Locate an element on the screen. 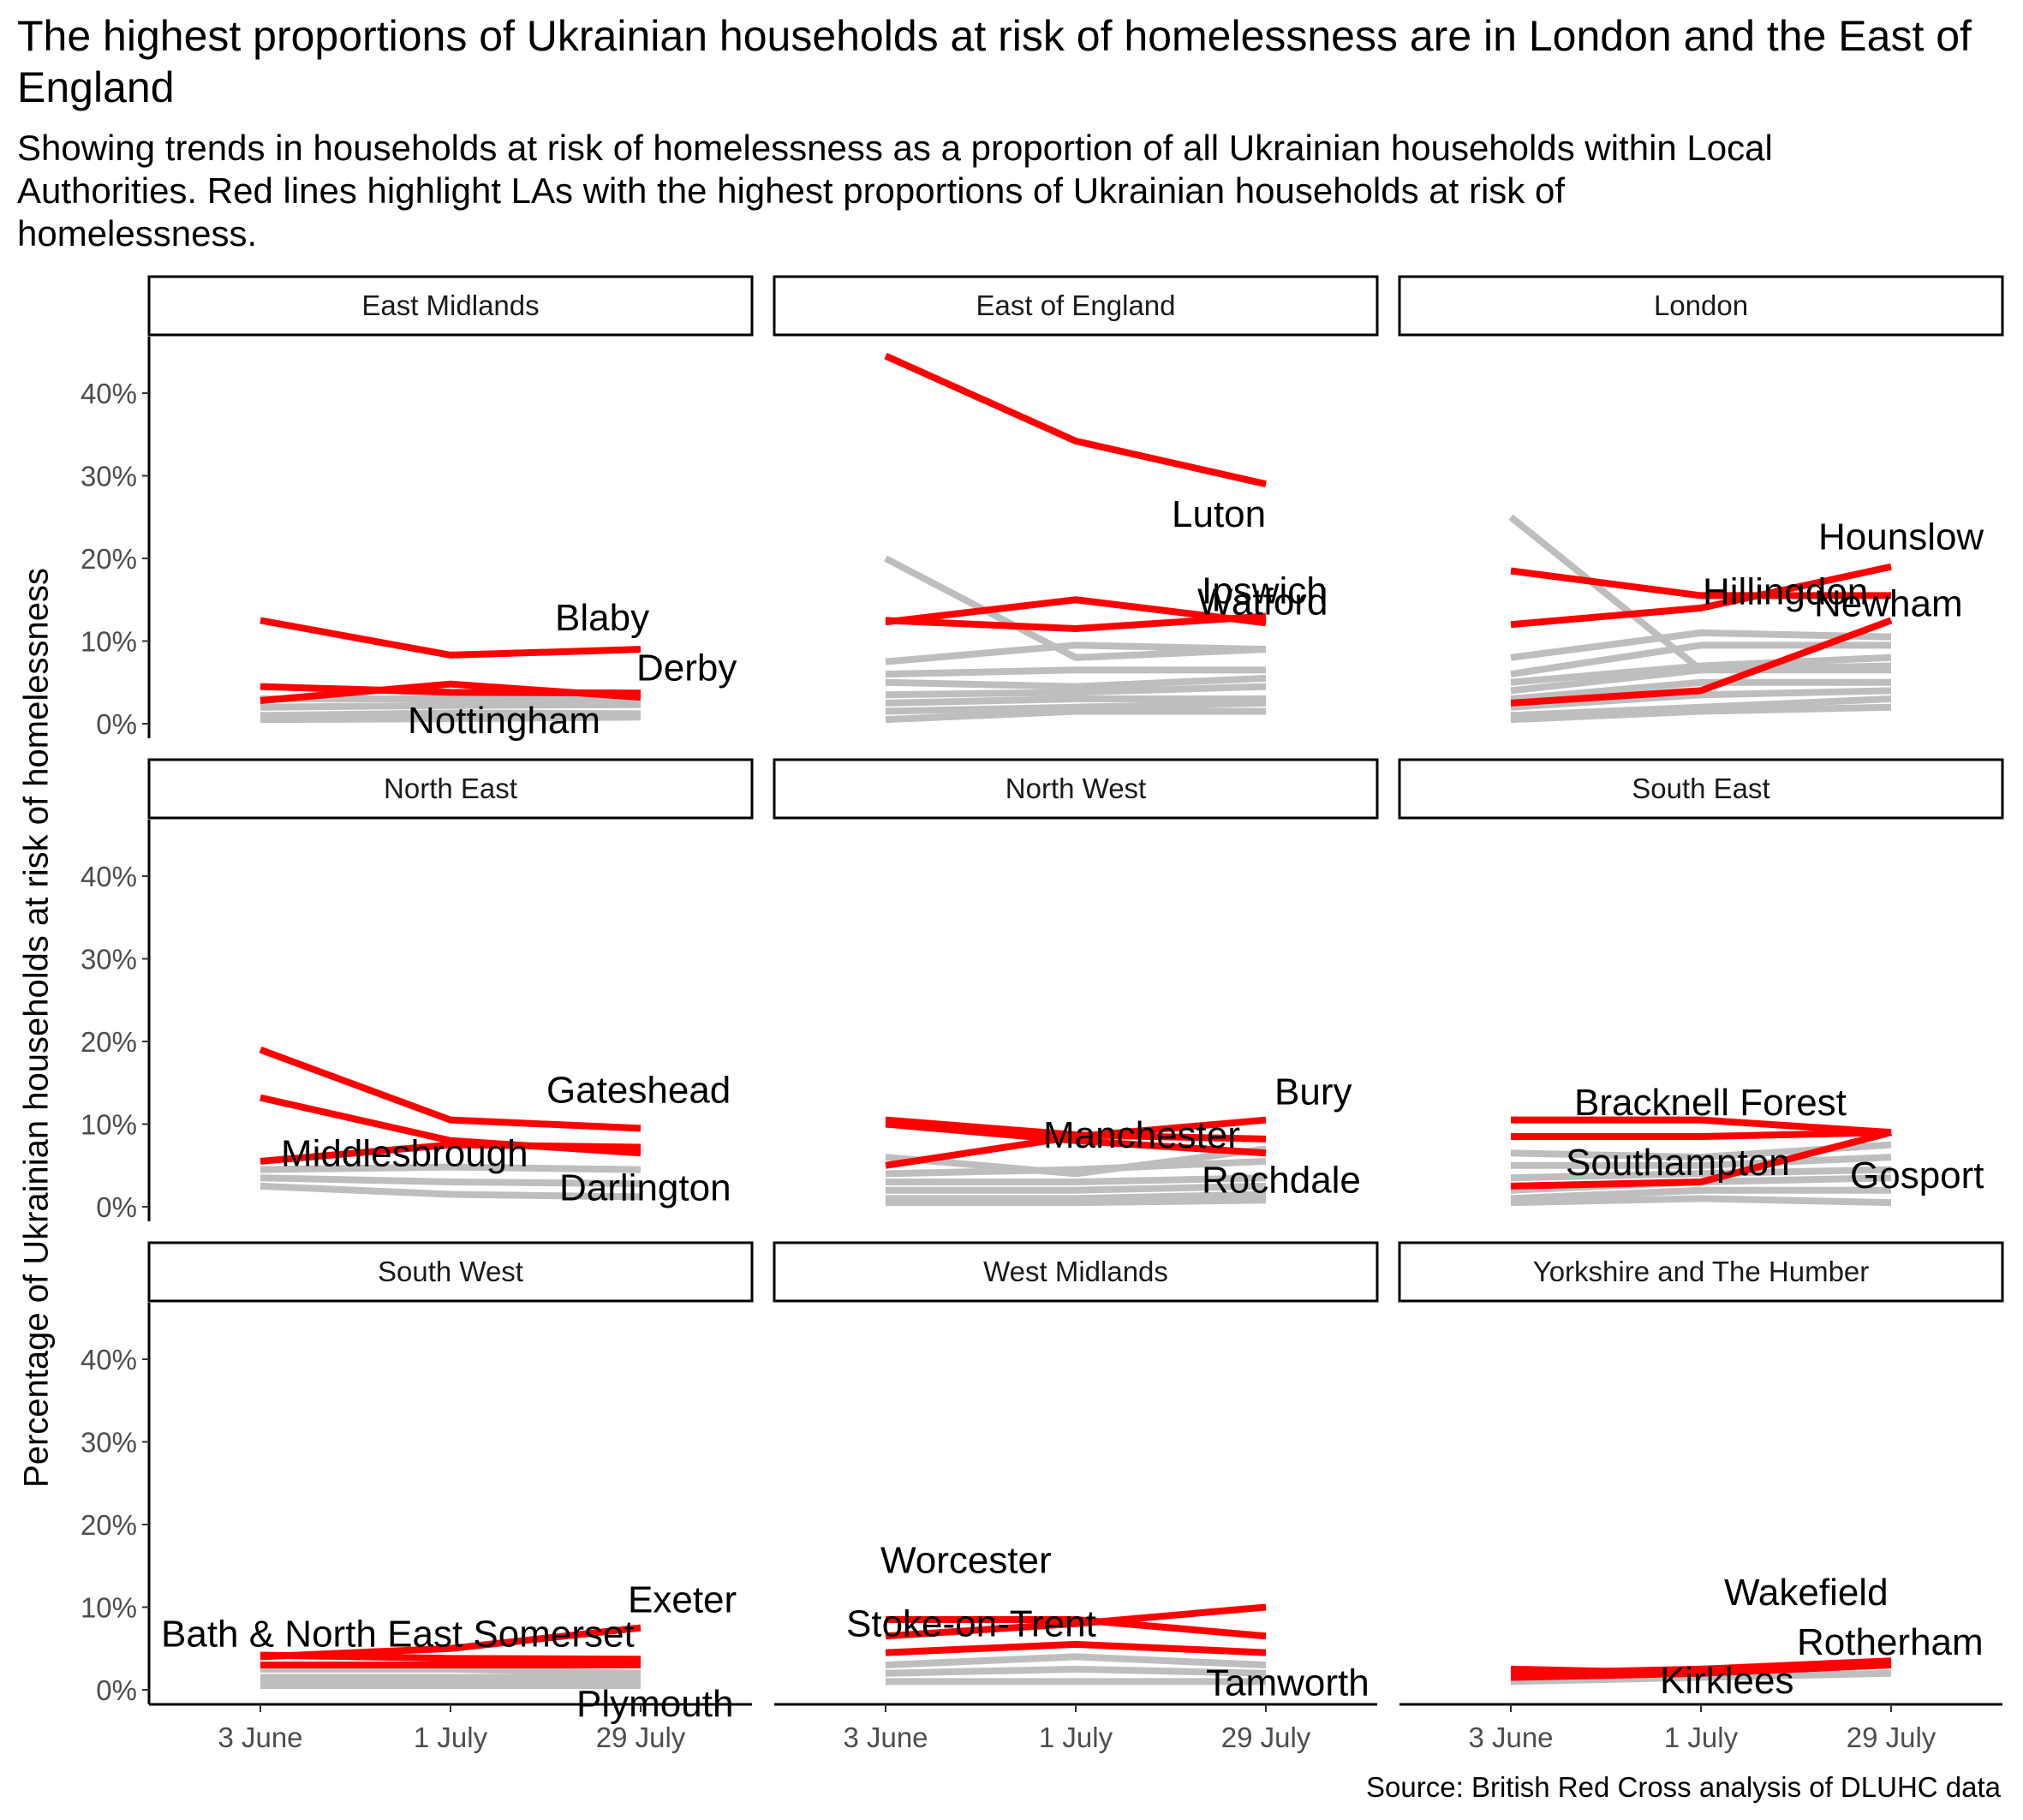  series-label-stoke-on-trent: Stoke-on-Trent is located at coordinates (971, 1623).